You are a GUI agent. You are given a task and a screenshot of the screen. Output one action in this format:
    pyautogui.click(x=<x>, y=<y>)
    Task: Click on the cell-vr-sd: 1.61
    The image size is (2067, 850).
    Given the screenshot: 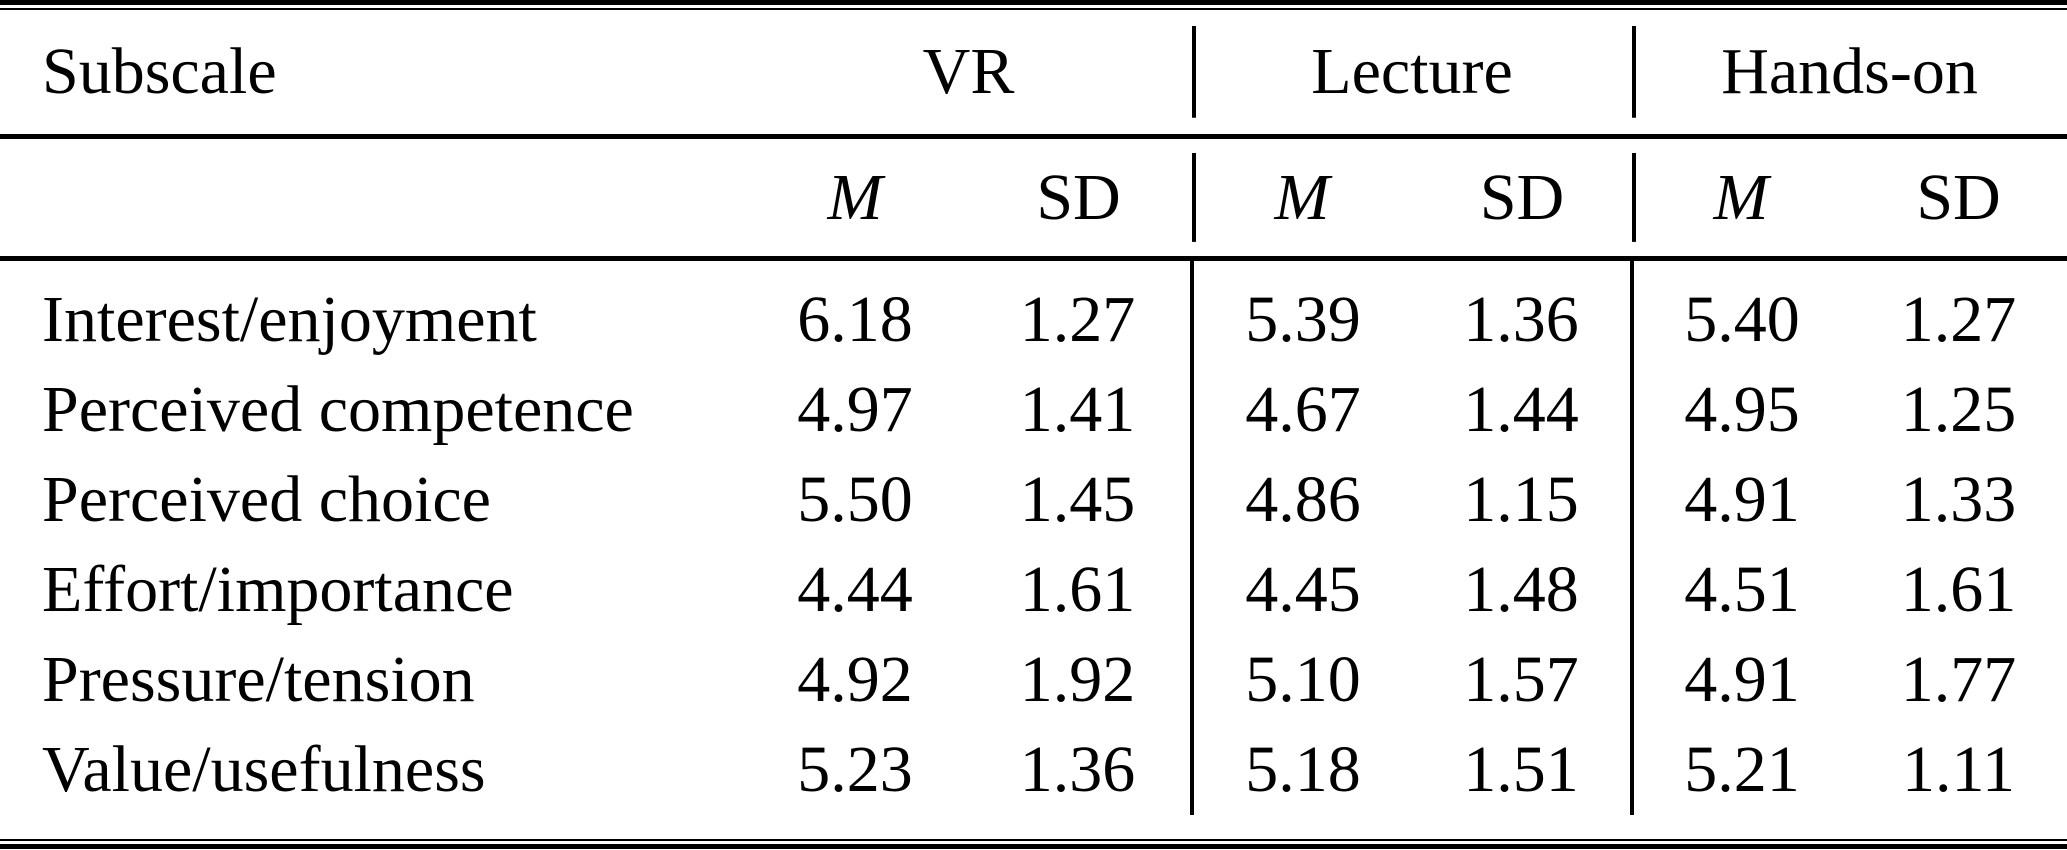 What is the action you would take?
    pyautogui.click(x=1077, y=589)
    